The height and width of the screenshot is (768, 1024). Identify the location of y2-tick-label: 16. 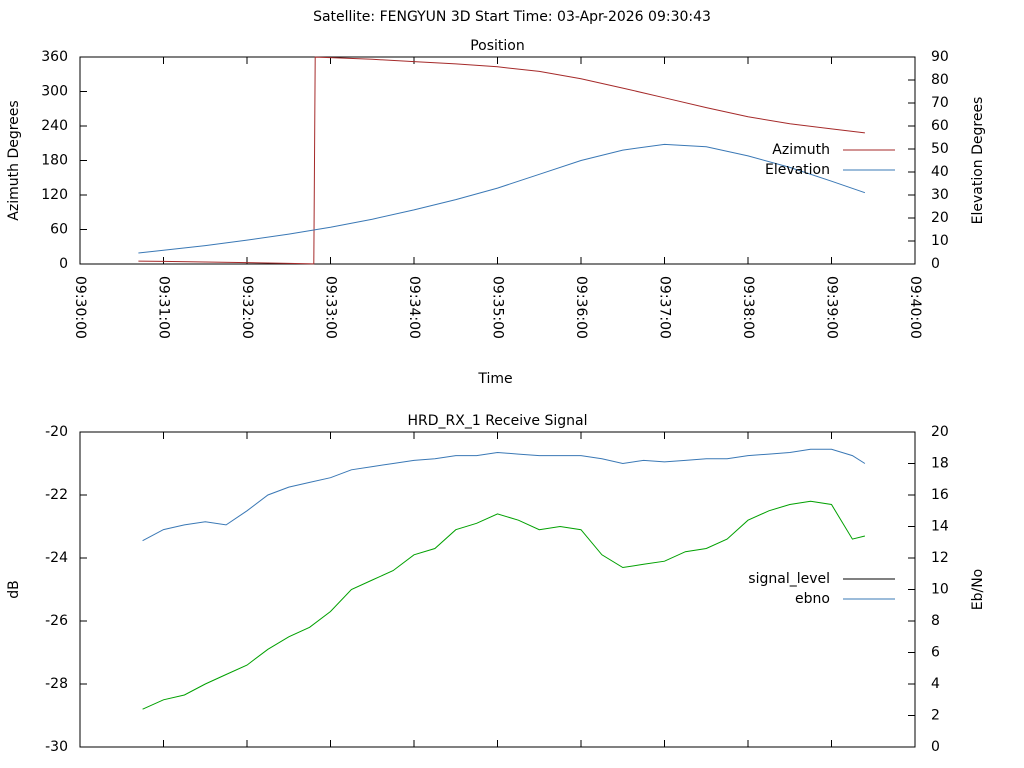
(940, 495).